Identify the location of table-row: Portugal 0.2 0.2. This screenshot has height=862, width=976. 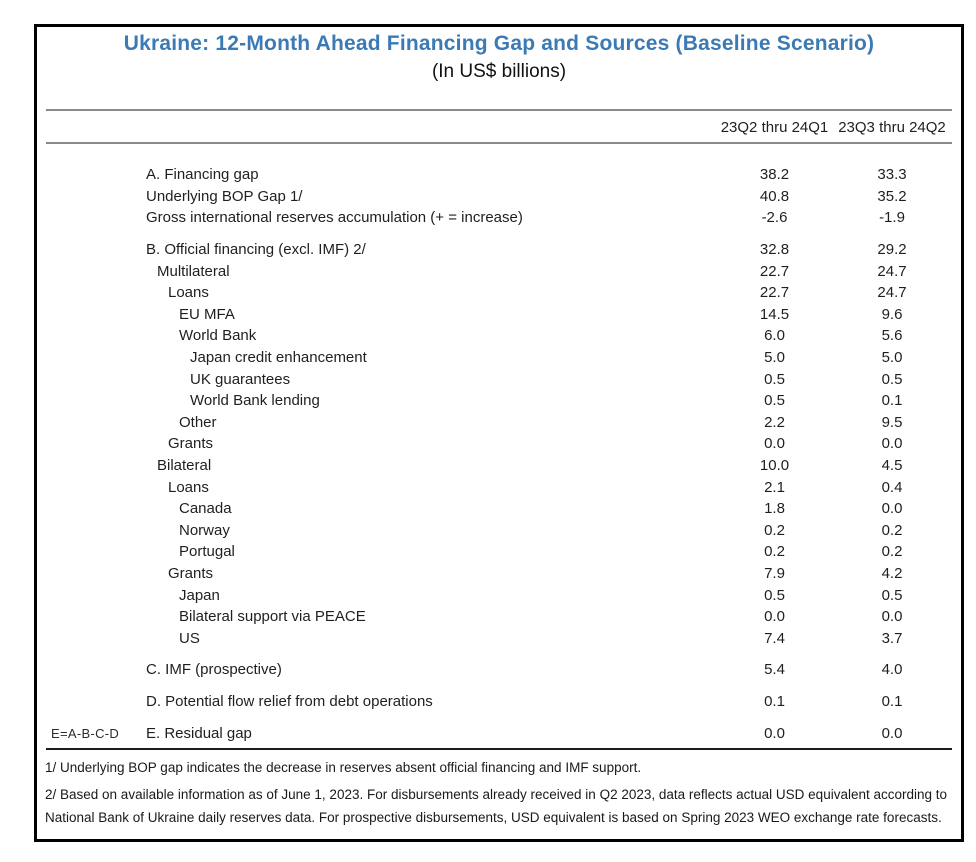
(499, 552).